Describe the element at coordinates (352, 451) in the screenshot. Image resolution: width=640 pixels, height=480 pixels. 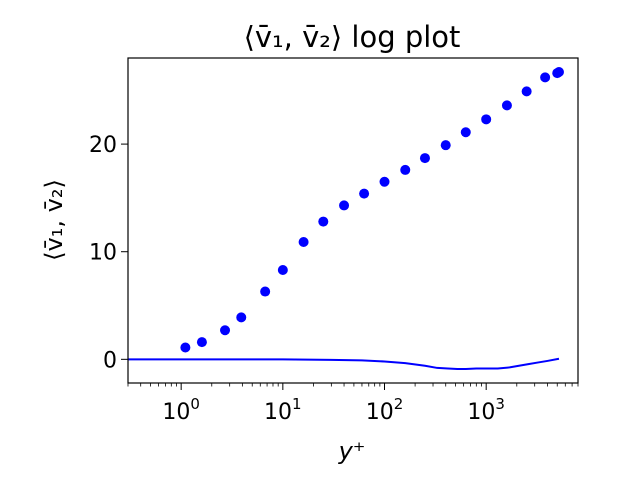
I see `x-axis-label: y⁺` at that location.